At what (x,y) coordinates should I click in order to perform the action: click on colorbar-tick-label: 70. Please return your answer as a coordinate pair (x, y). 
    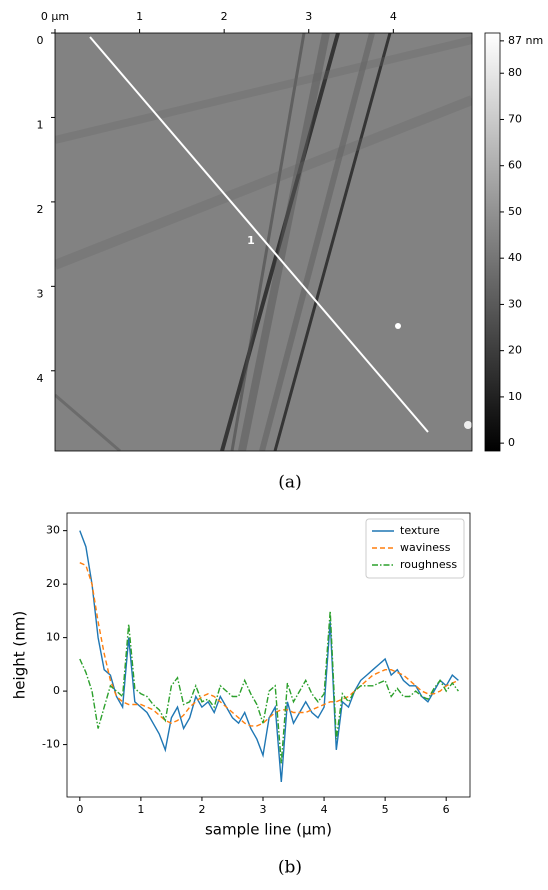
    Looking at the image, I should click on (515, 118).